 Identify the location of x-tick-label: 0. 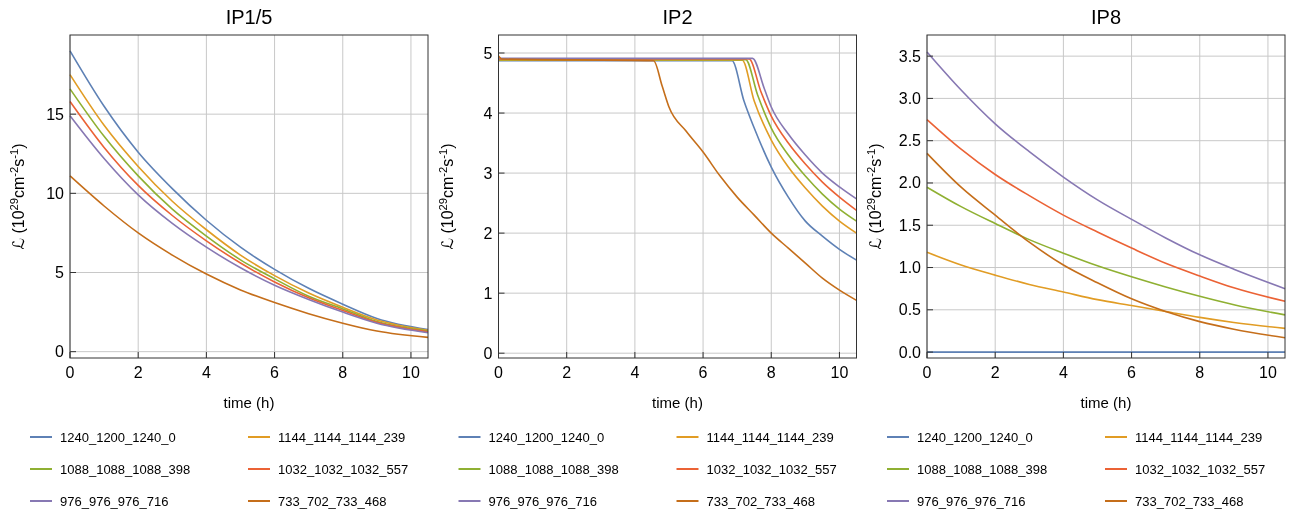
(499, 372).